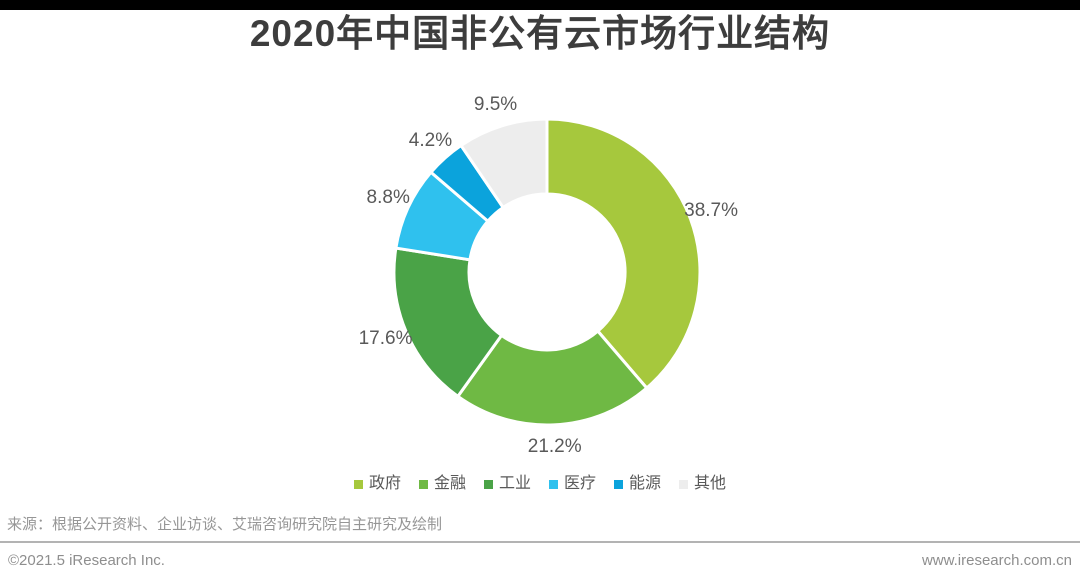 This screenshot has width=1080, height=577. What do you see at coordinates (385, 339) in the screenshot?
I see `slice-label-工业: 17.6%` at bounding box center [385, 339].